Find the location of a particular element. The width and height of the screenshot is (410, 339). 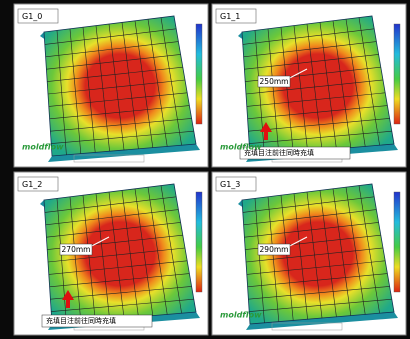

panel-title: G1_3 is located at coordinates (230, 184).